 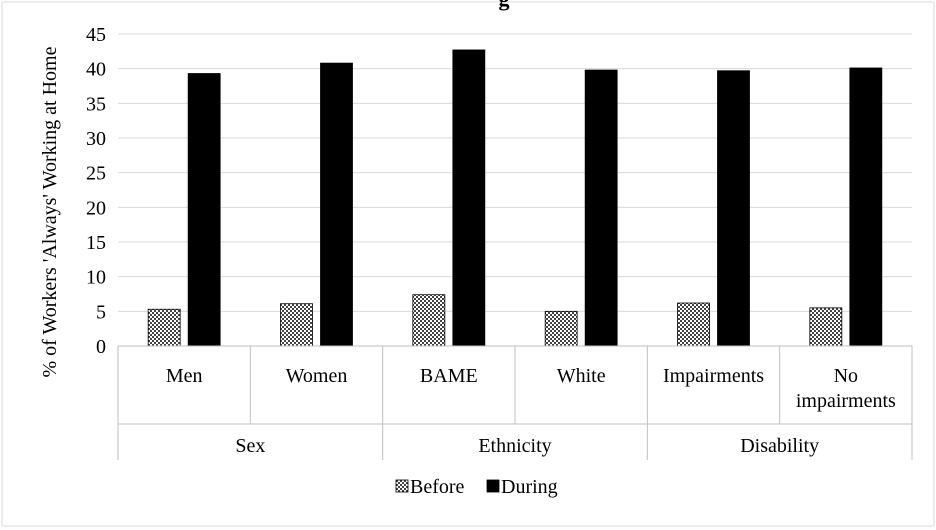 What do you see at coordinates (164, 327) in the screenshot?
I see `bar-before-men` at bounding box center [164, 327].